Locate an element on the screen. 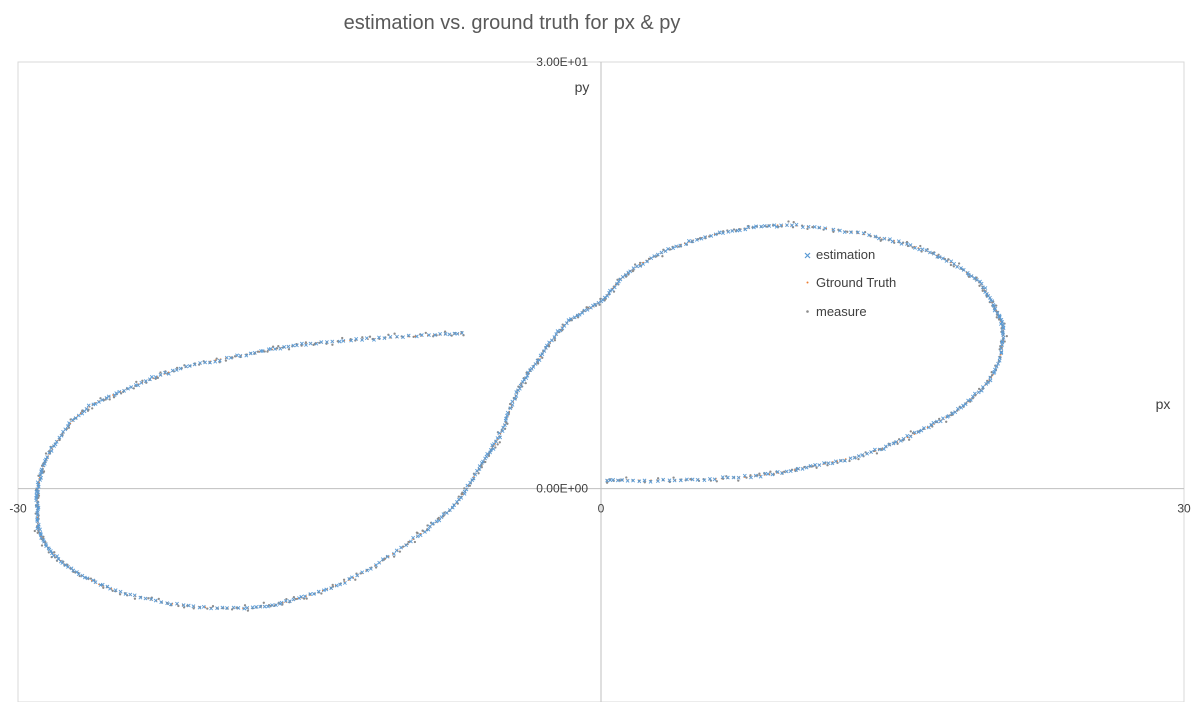 The width and height of the screenshot is (1199, 702). legend-label-measure: measure is located at coordinates (841, 311).